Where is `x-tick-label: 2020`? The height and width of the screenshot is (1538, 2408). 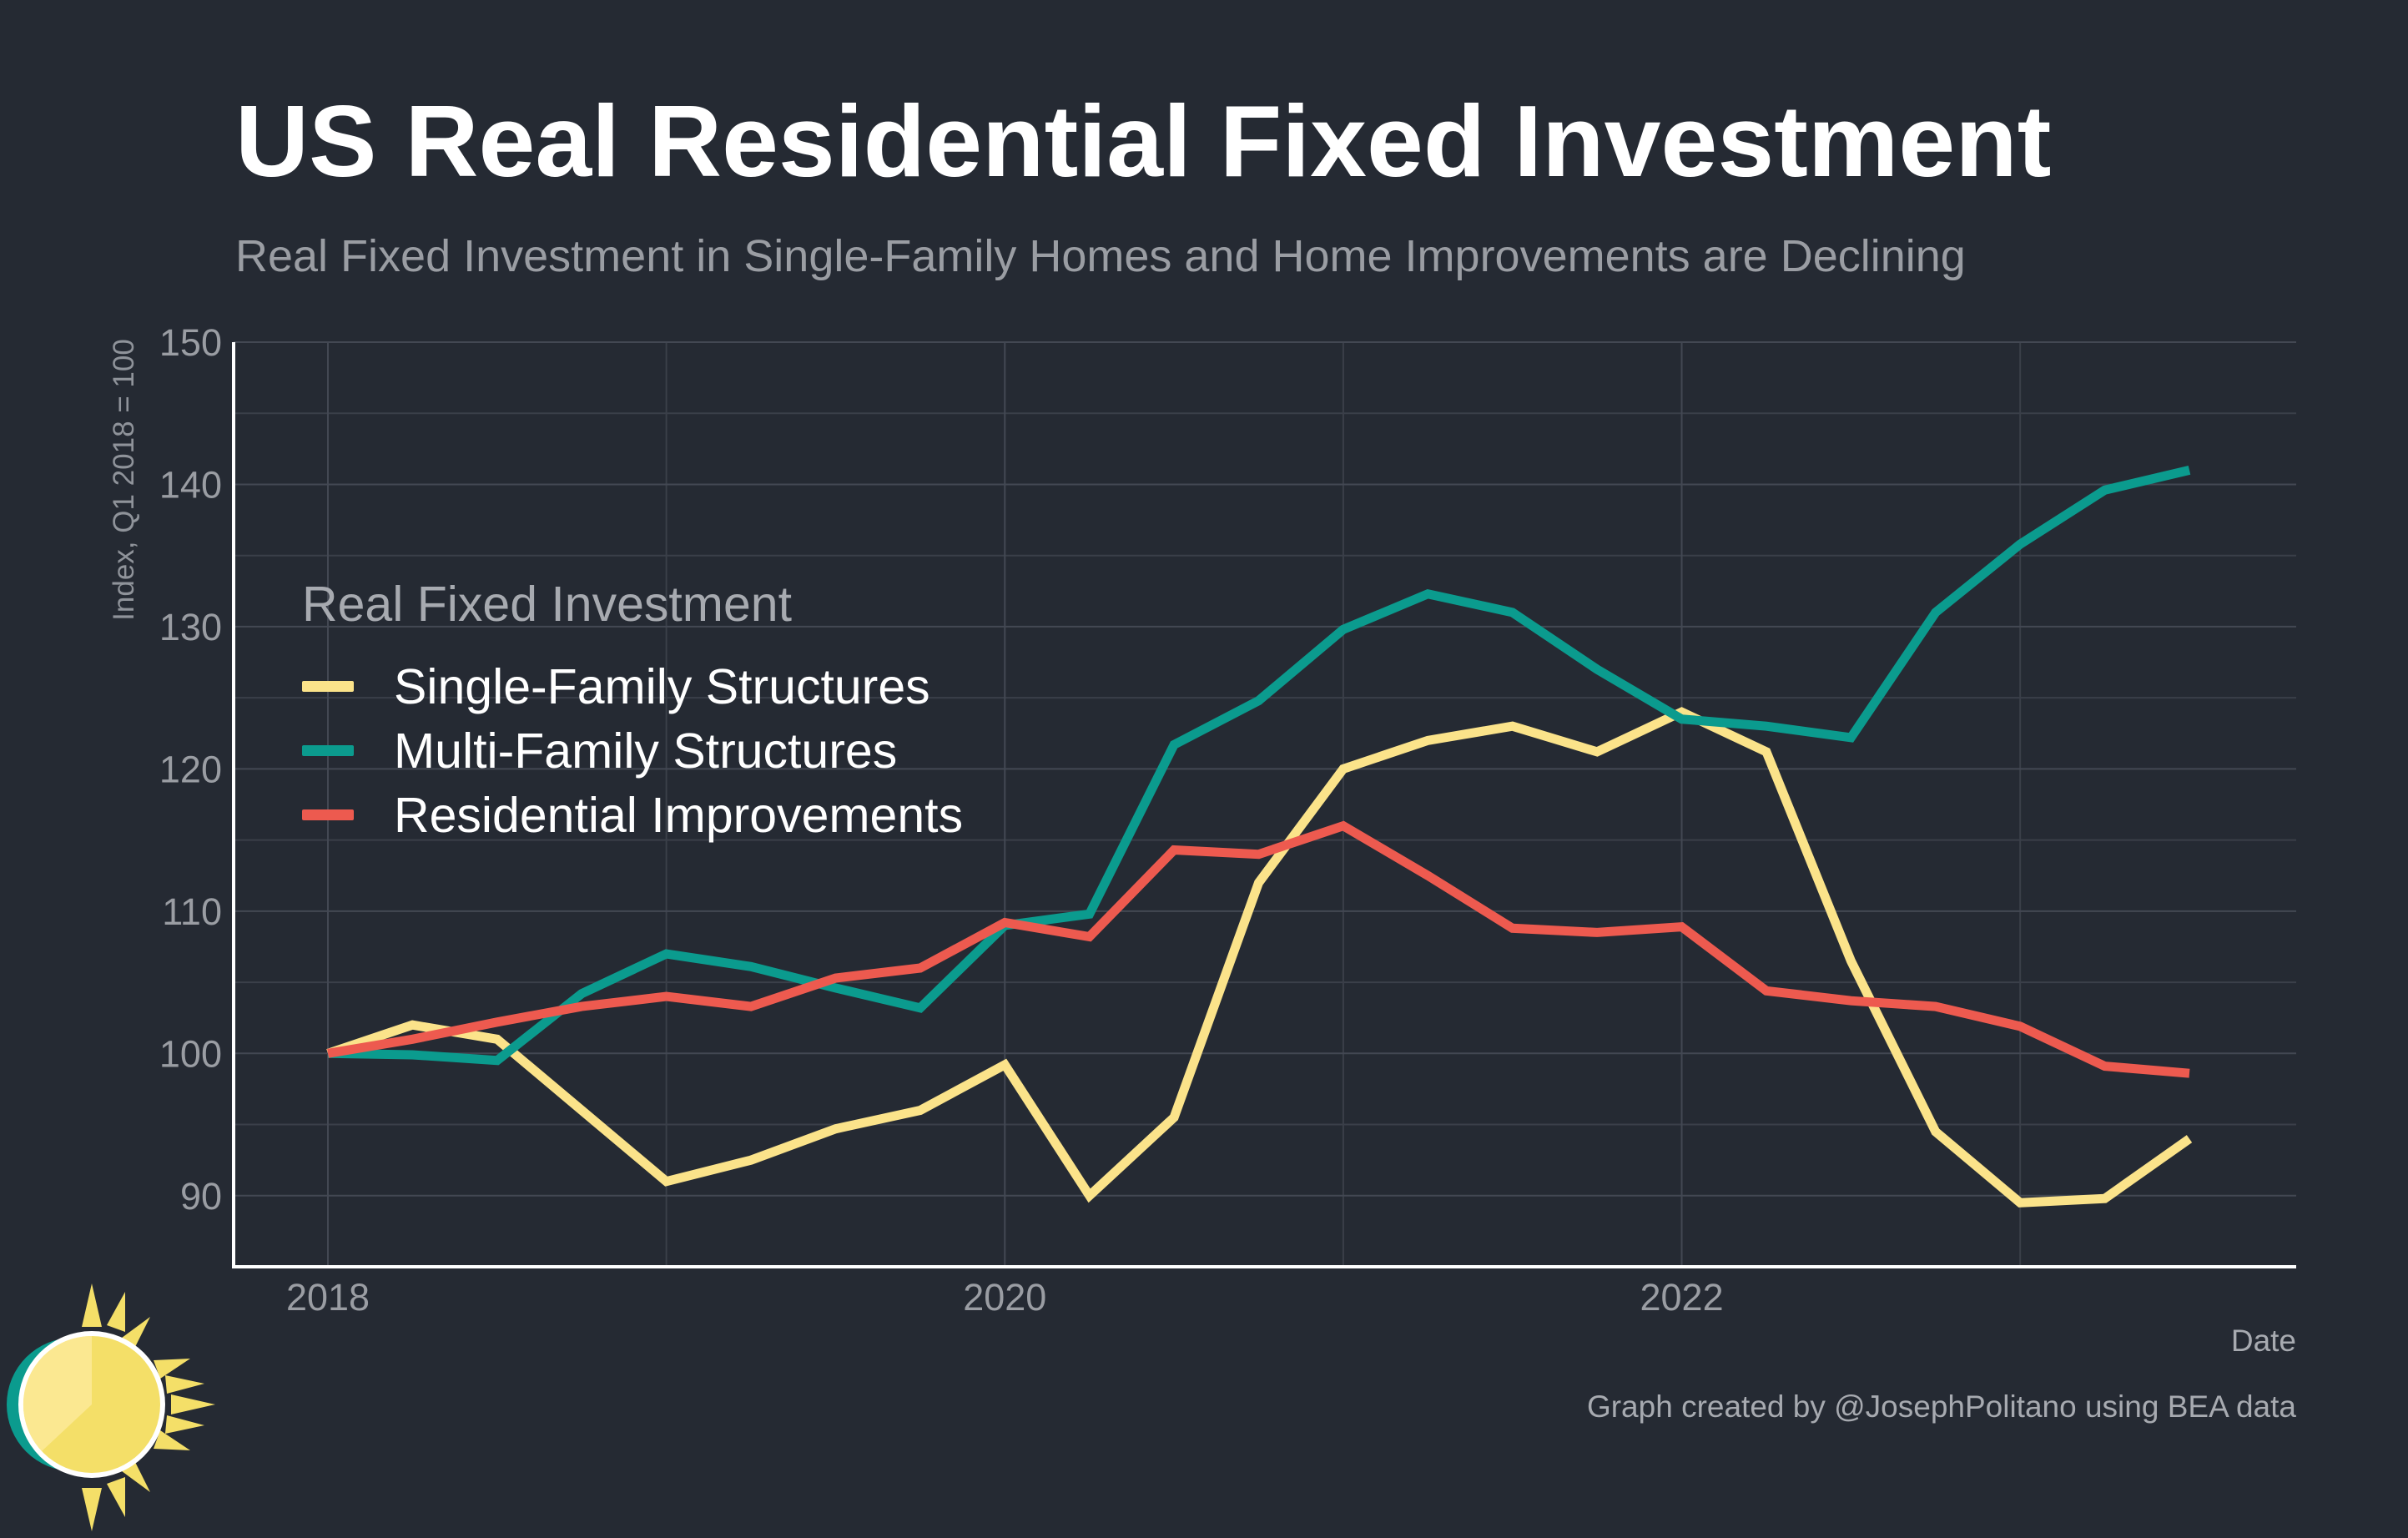
x-tick-label: 2020 is located at coordinates (1004, 1297).